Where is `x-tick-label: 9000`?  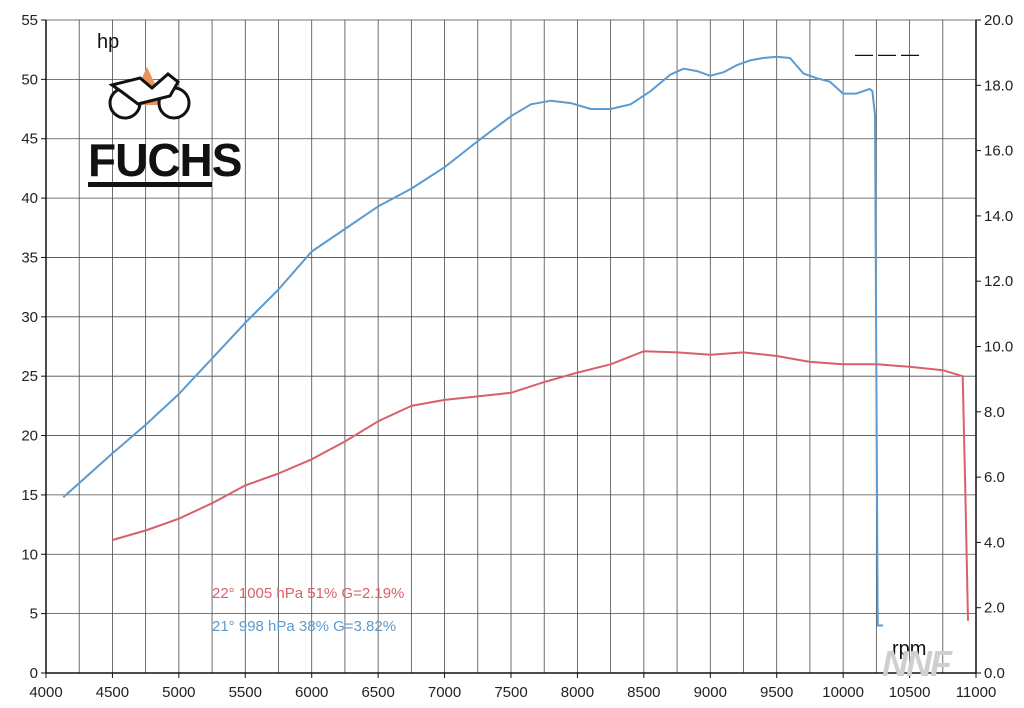 x-tick-label: 9000 is located at coordinates (710, 692).